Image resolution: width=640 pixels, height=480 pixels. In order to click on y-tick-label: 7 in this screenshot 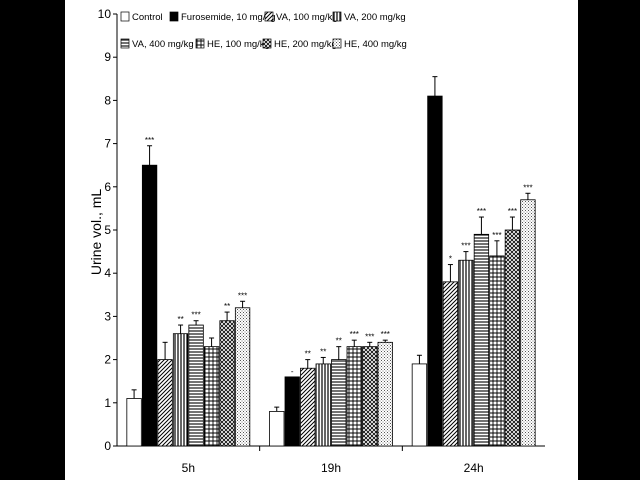, I will do `click(107, 144)`.